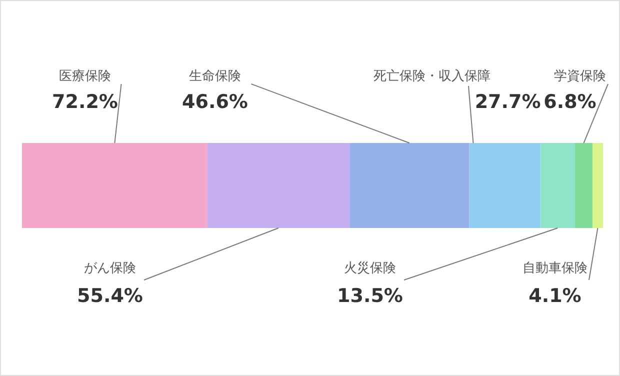 This screenshot has height=376, width=620. I want to click on data-label: 27.7%, so click(507, 102).